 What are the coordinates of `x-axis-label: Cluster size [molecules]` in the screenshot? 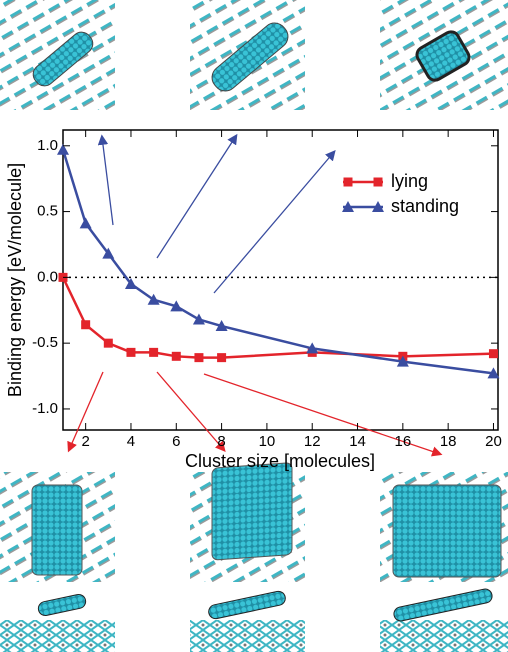 It's located at (280, 461).